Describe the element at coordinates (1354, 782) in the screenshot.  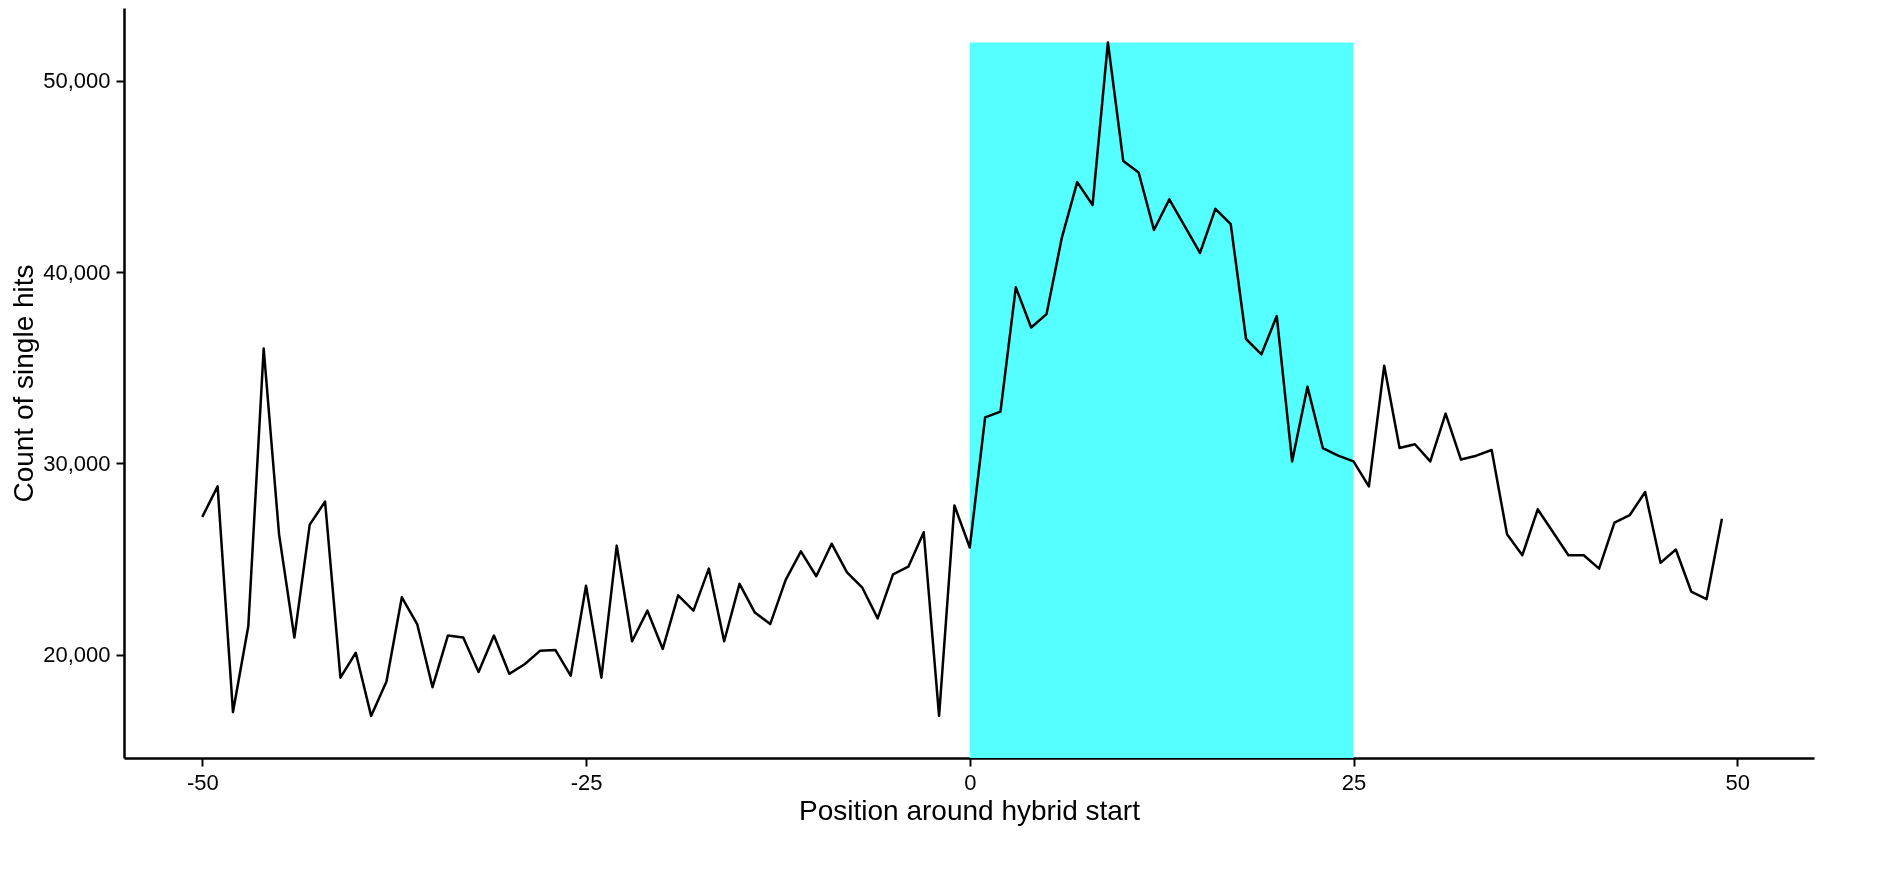
I see `x-tick-label: 25` at that location.